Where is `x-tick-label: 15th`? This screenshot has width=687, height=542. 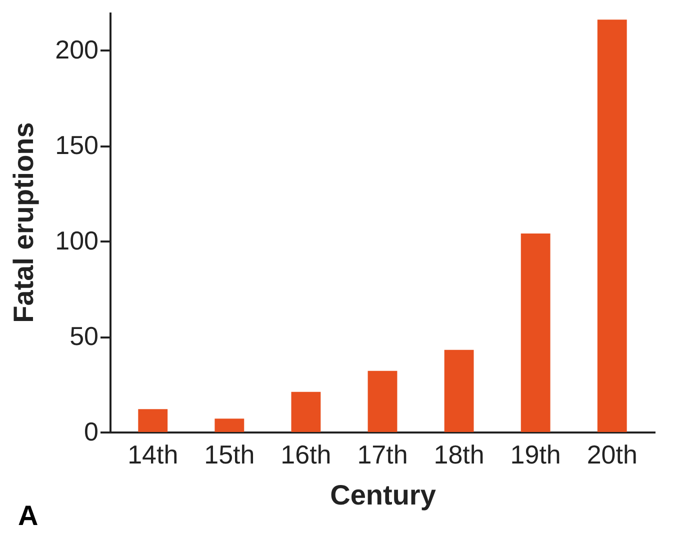 x-tick-label: 15th is located at coordinates (229, 455).